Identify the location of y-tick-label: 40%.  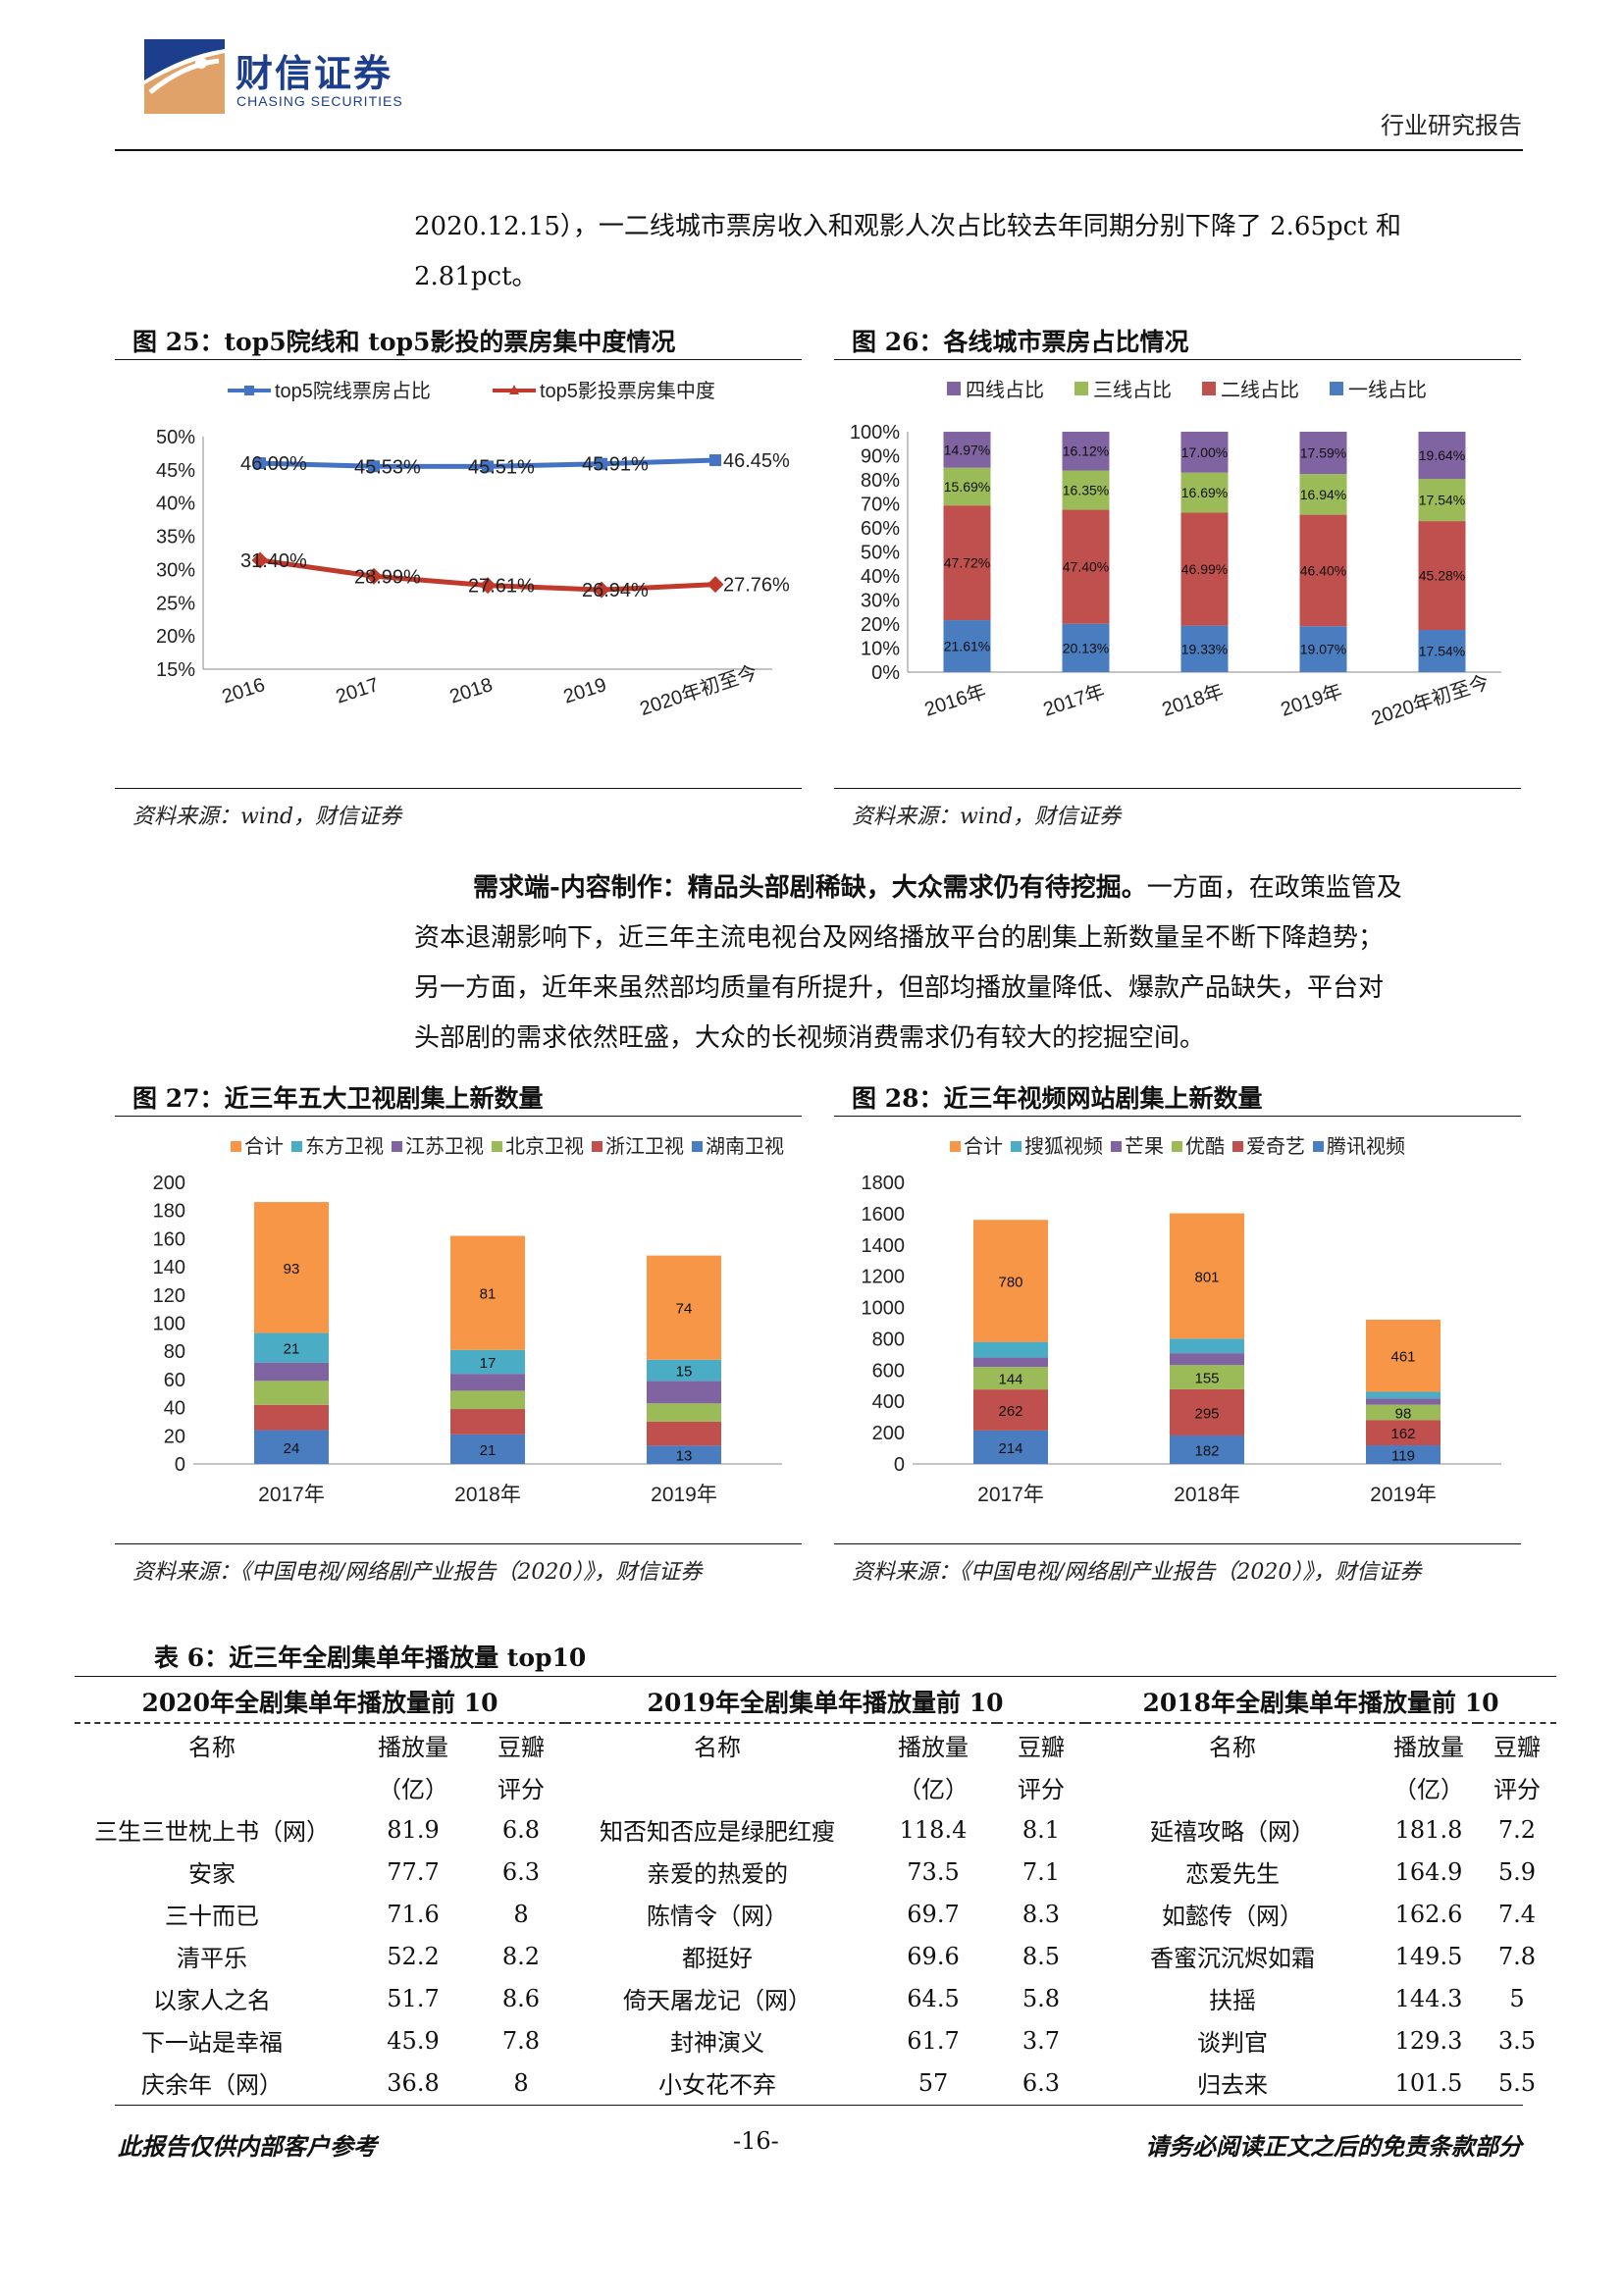
(175, 504).